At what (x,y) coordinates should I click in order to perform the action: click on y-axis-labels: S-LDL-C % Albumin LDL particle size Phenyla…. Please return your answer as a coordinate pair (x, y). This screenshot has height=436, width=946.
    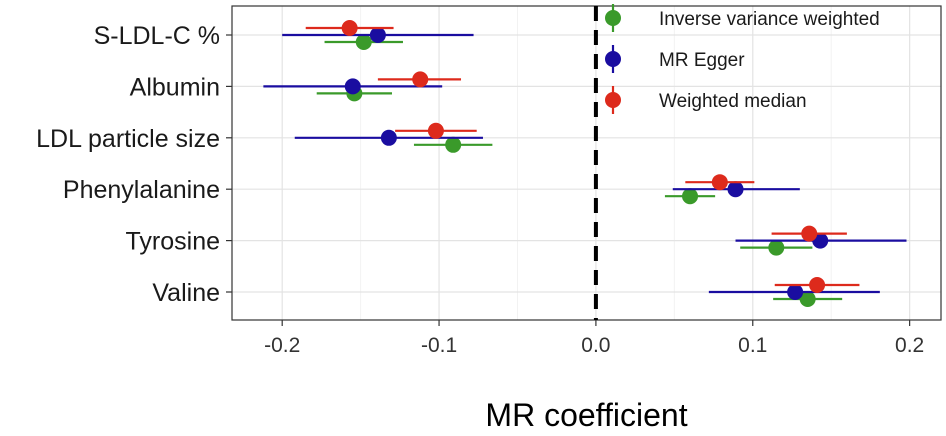
    Looking at the image, I should click on (134, 164).